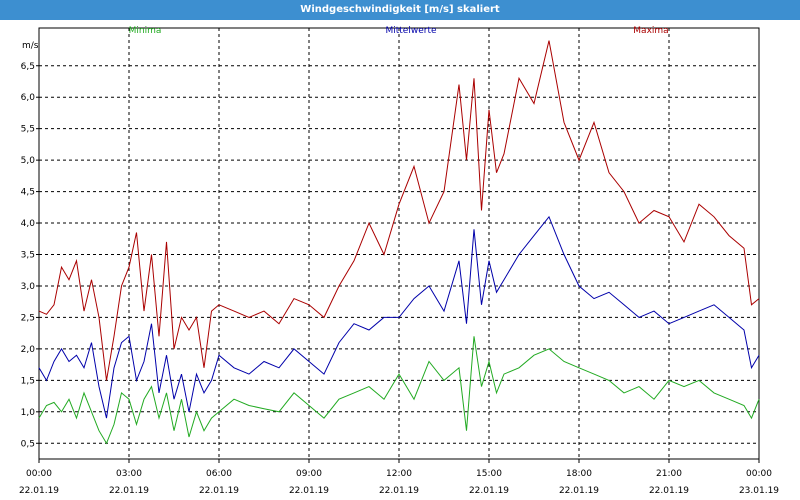 The width and height of the screenshot is (800, 500). I want to click on y-tick-label: 2,5, so click(28, 318).